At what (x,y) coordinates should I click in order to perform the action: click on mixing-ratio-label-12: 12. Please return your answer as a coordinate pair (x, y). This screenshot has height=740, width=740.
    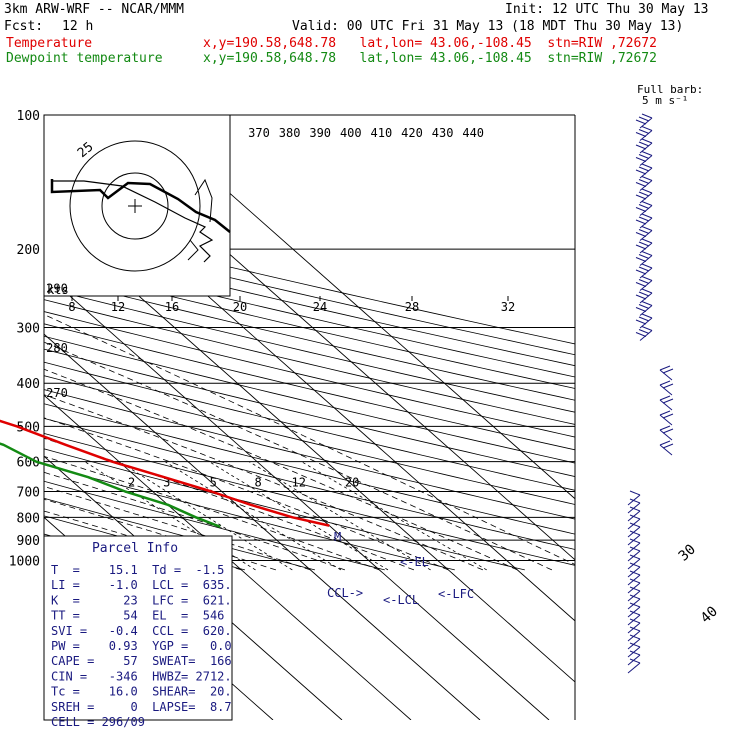
    Looking at the image, I should click on (298, 482).